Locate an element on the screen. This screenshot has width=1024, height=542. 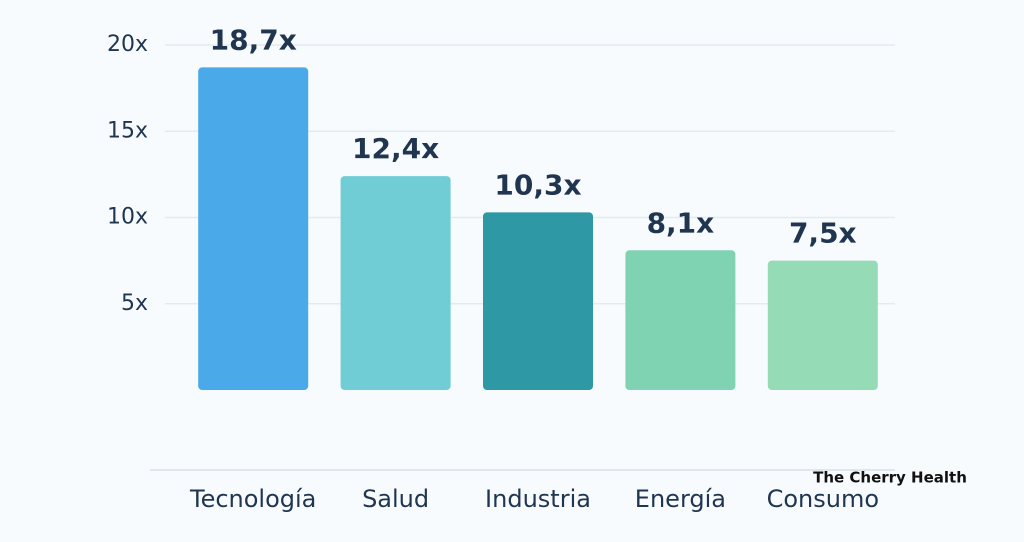
value-label: 12,4x is located at coordinates (395, 148).